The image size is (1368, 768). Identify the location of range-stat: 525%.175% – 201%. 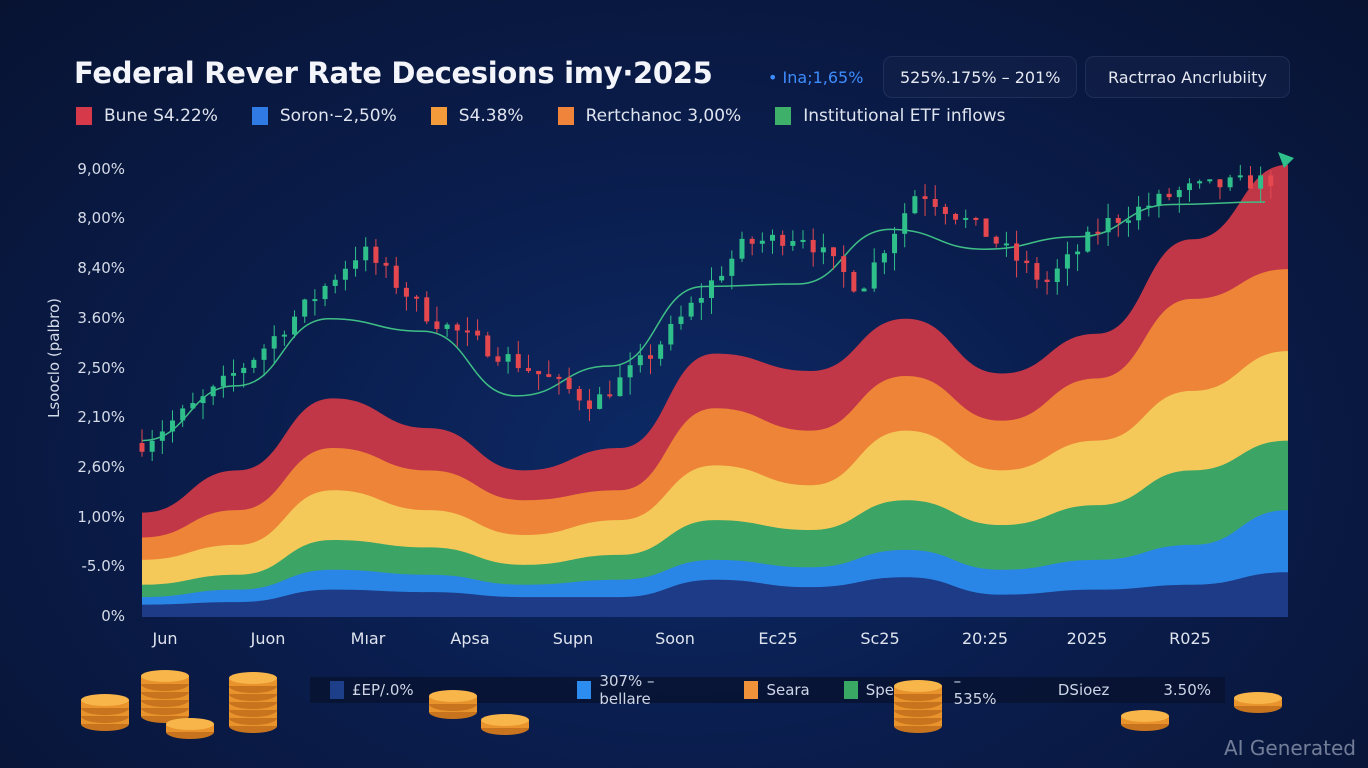
(980, 77).